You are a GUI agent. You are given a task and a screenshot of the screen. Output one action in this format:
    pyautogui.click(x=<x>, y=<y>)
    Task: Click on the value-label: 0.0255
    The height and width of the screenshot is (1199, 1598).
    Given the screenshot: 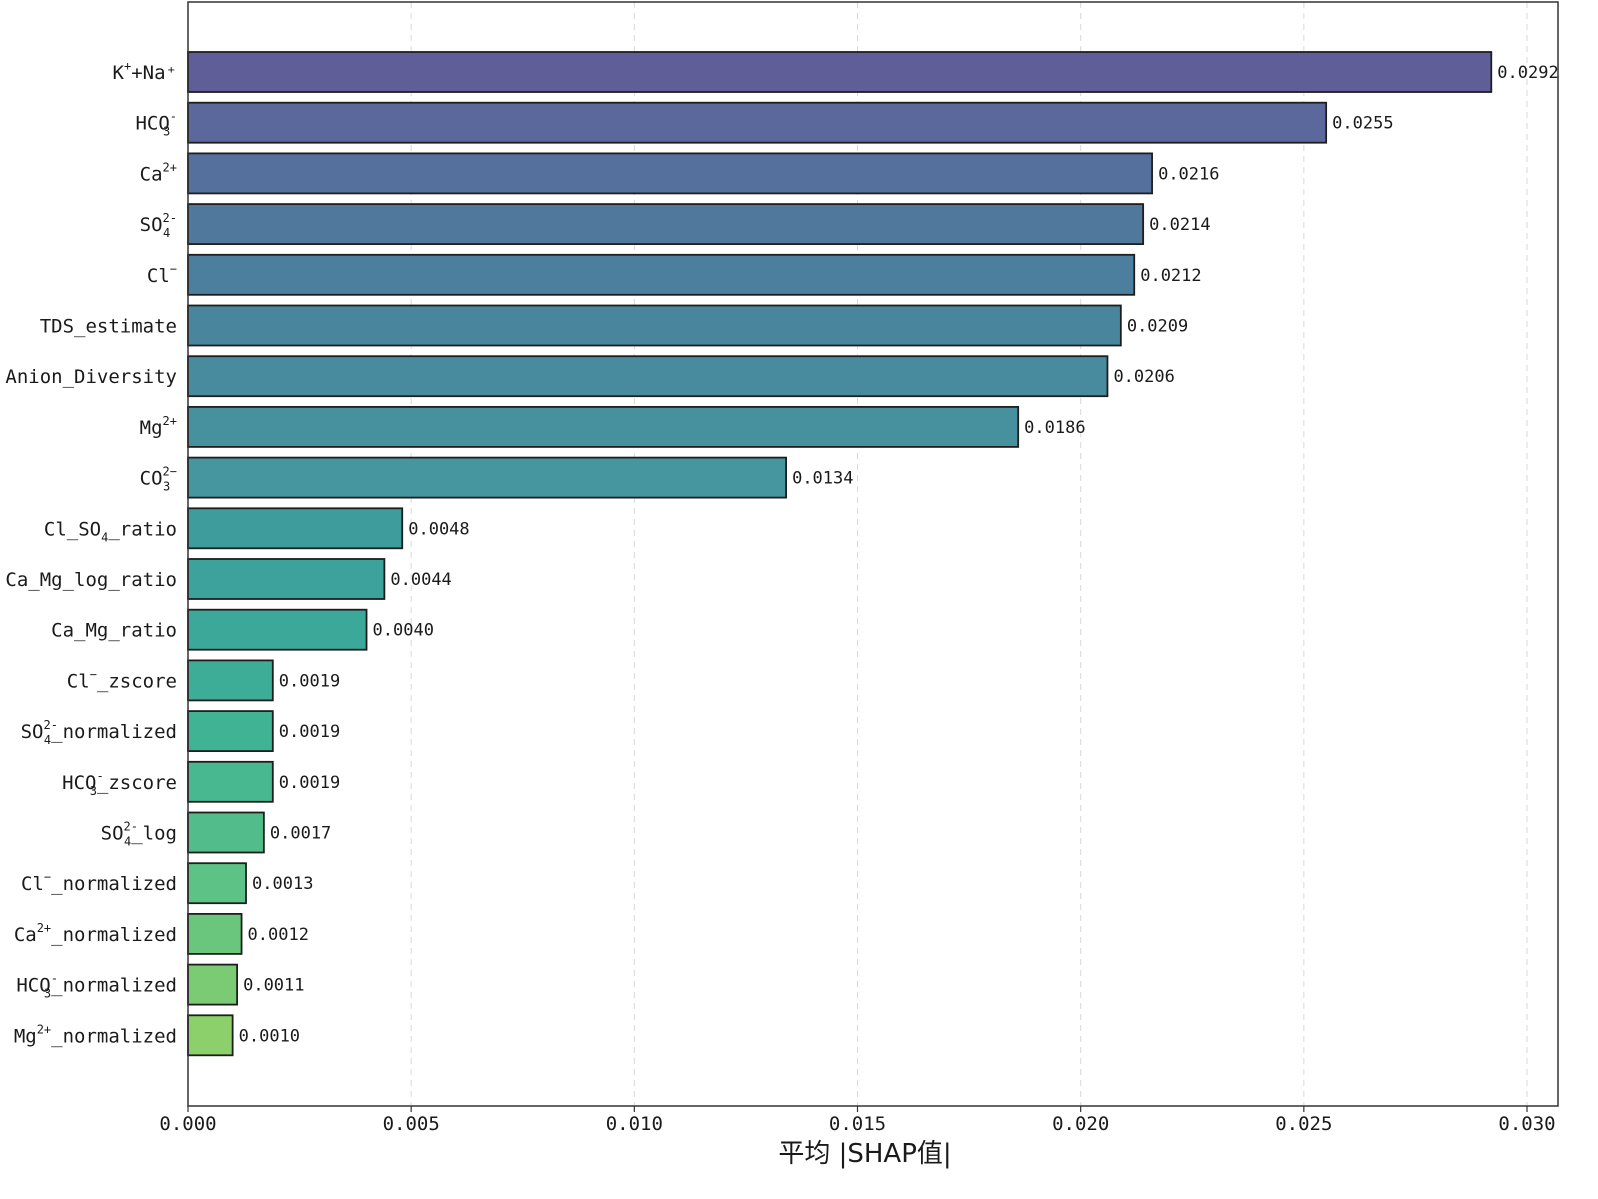 What is the action you would take?
    pyautogui.click(x=1362, y=124)
    